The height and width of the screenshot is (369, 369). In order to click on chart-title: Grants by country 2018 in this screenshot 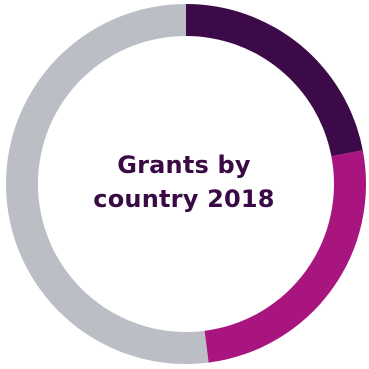, I will do `click(184, 182)`.